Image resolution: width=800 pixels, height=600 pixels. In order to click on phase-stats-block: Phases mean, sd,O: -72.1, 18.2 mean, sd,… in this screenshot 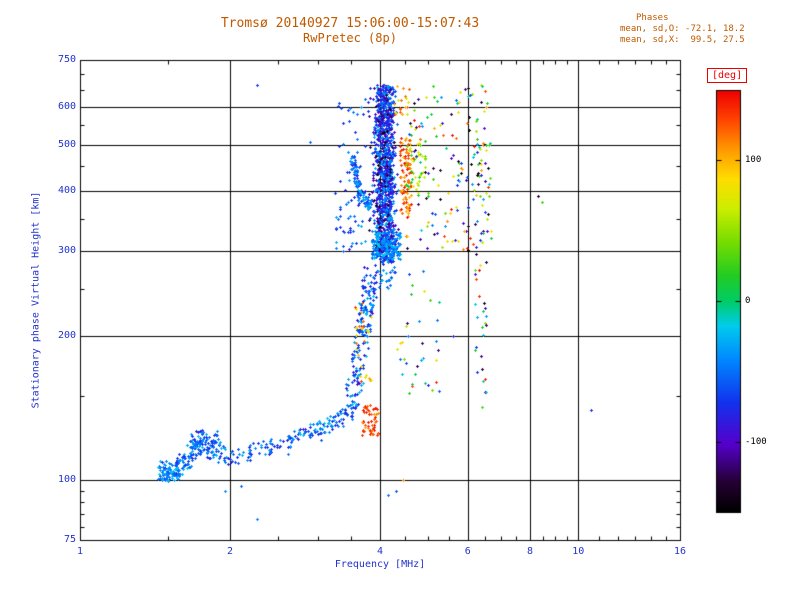, I will do `click(682, 29)`.